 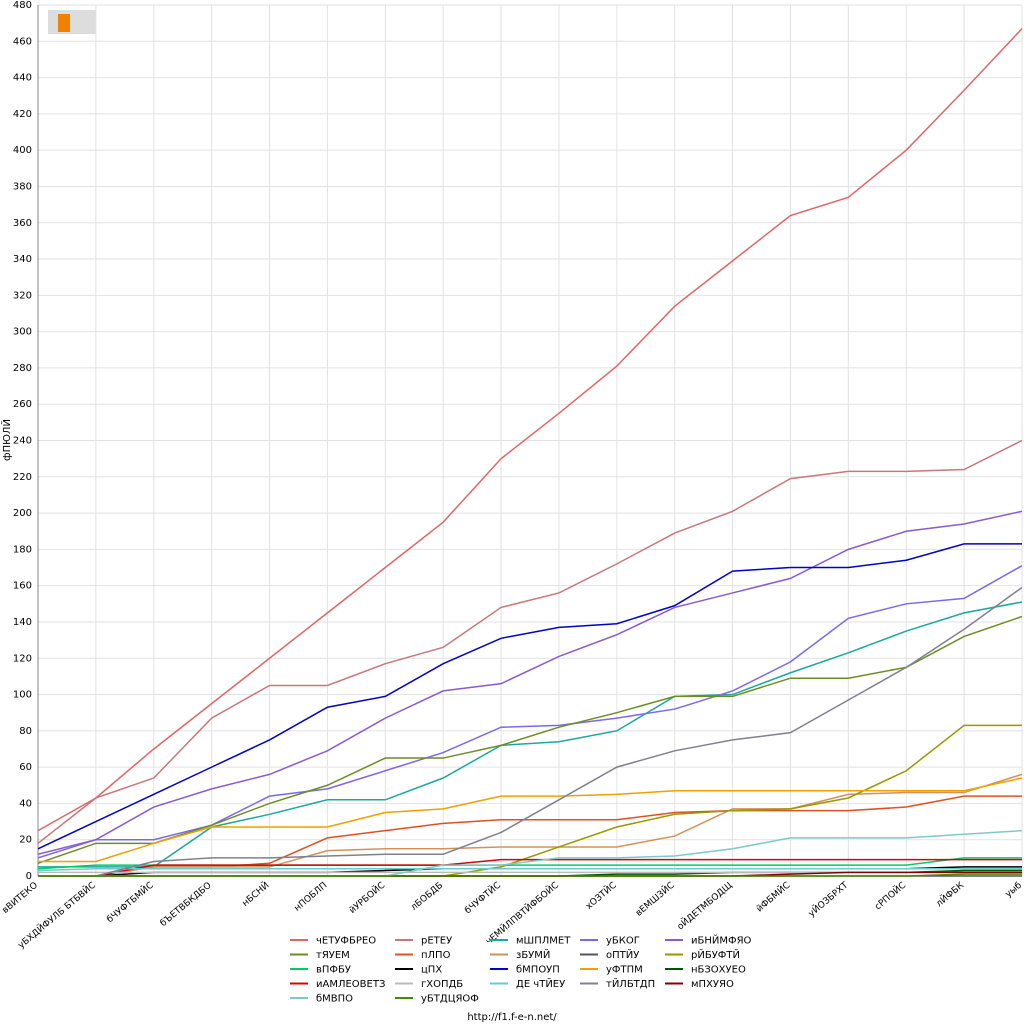 What do you see at coordinates (25, 767) in the screenshot?
I see `y-tick-label: 60` at bounding box center [25, 767].